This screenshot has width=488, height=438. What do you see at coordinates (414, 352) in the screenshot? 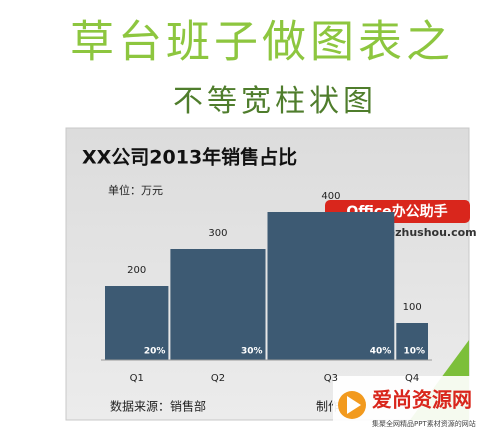
I see `width-label: 10%` at bounding box center [414, 352].